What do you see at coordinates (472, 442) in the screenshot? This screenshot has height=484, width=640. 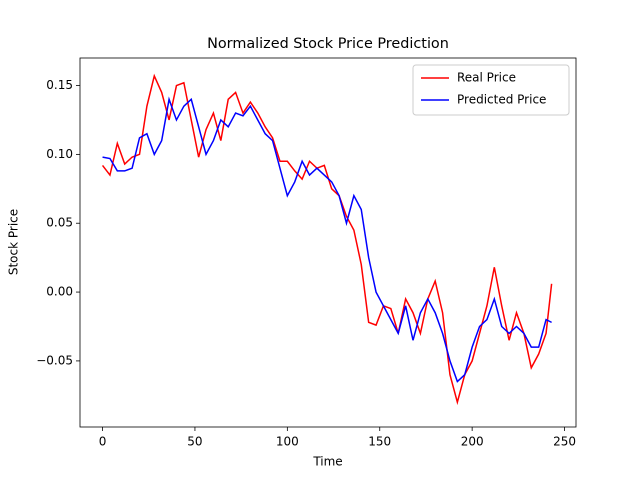 I see `x-tick-label: 200` at bounding box center [472, 442].